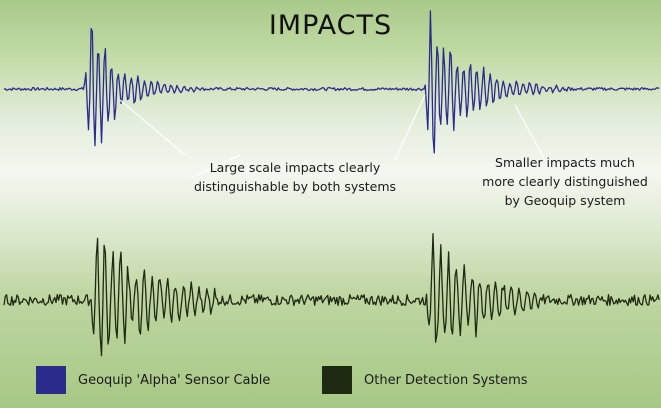 The image size is (661, 408). I want to click on legend-swatch-geoquip, so click(51, 380).